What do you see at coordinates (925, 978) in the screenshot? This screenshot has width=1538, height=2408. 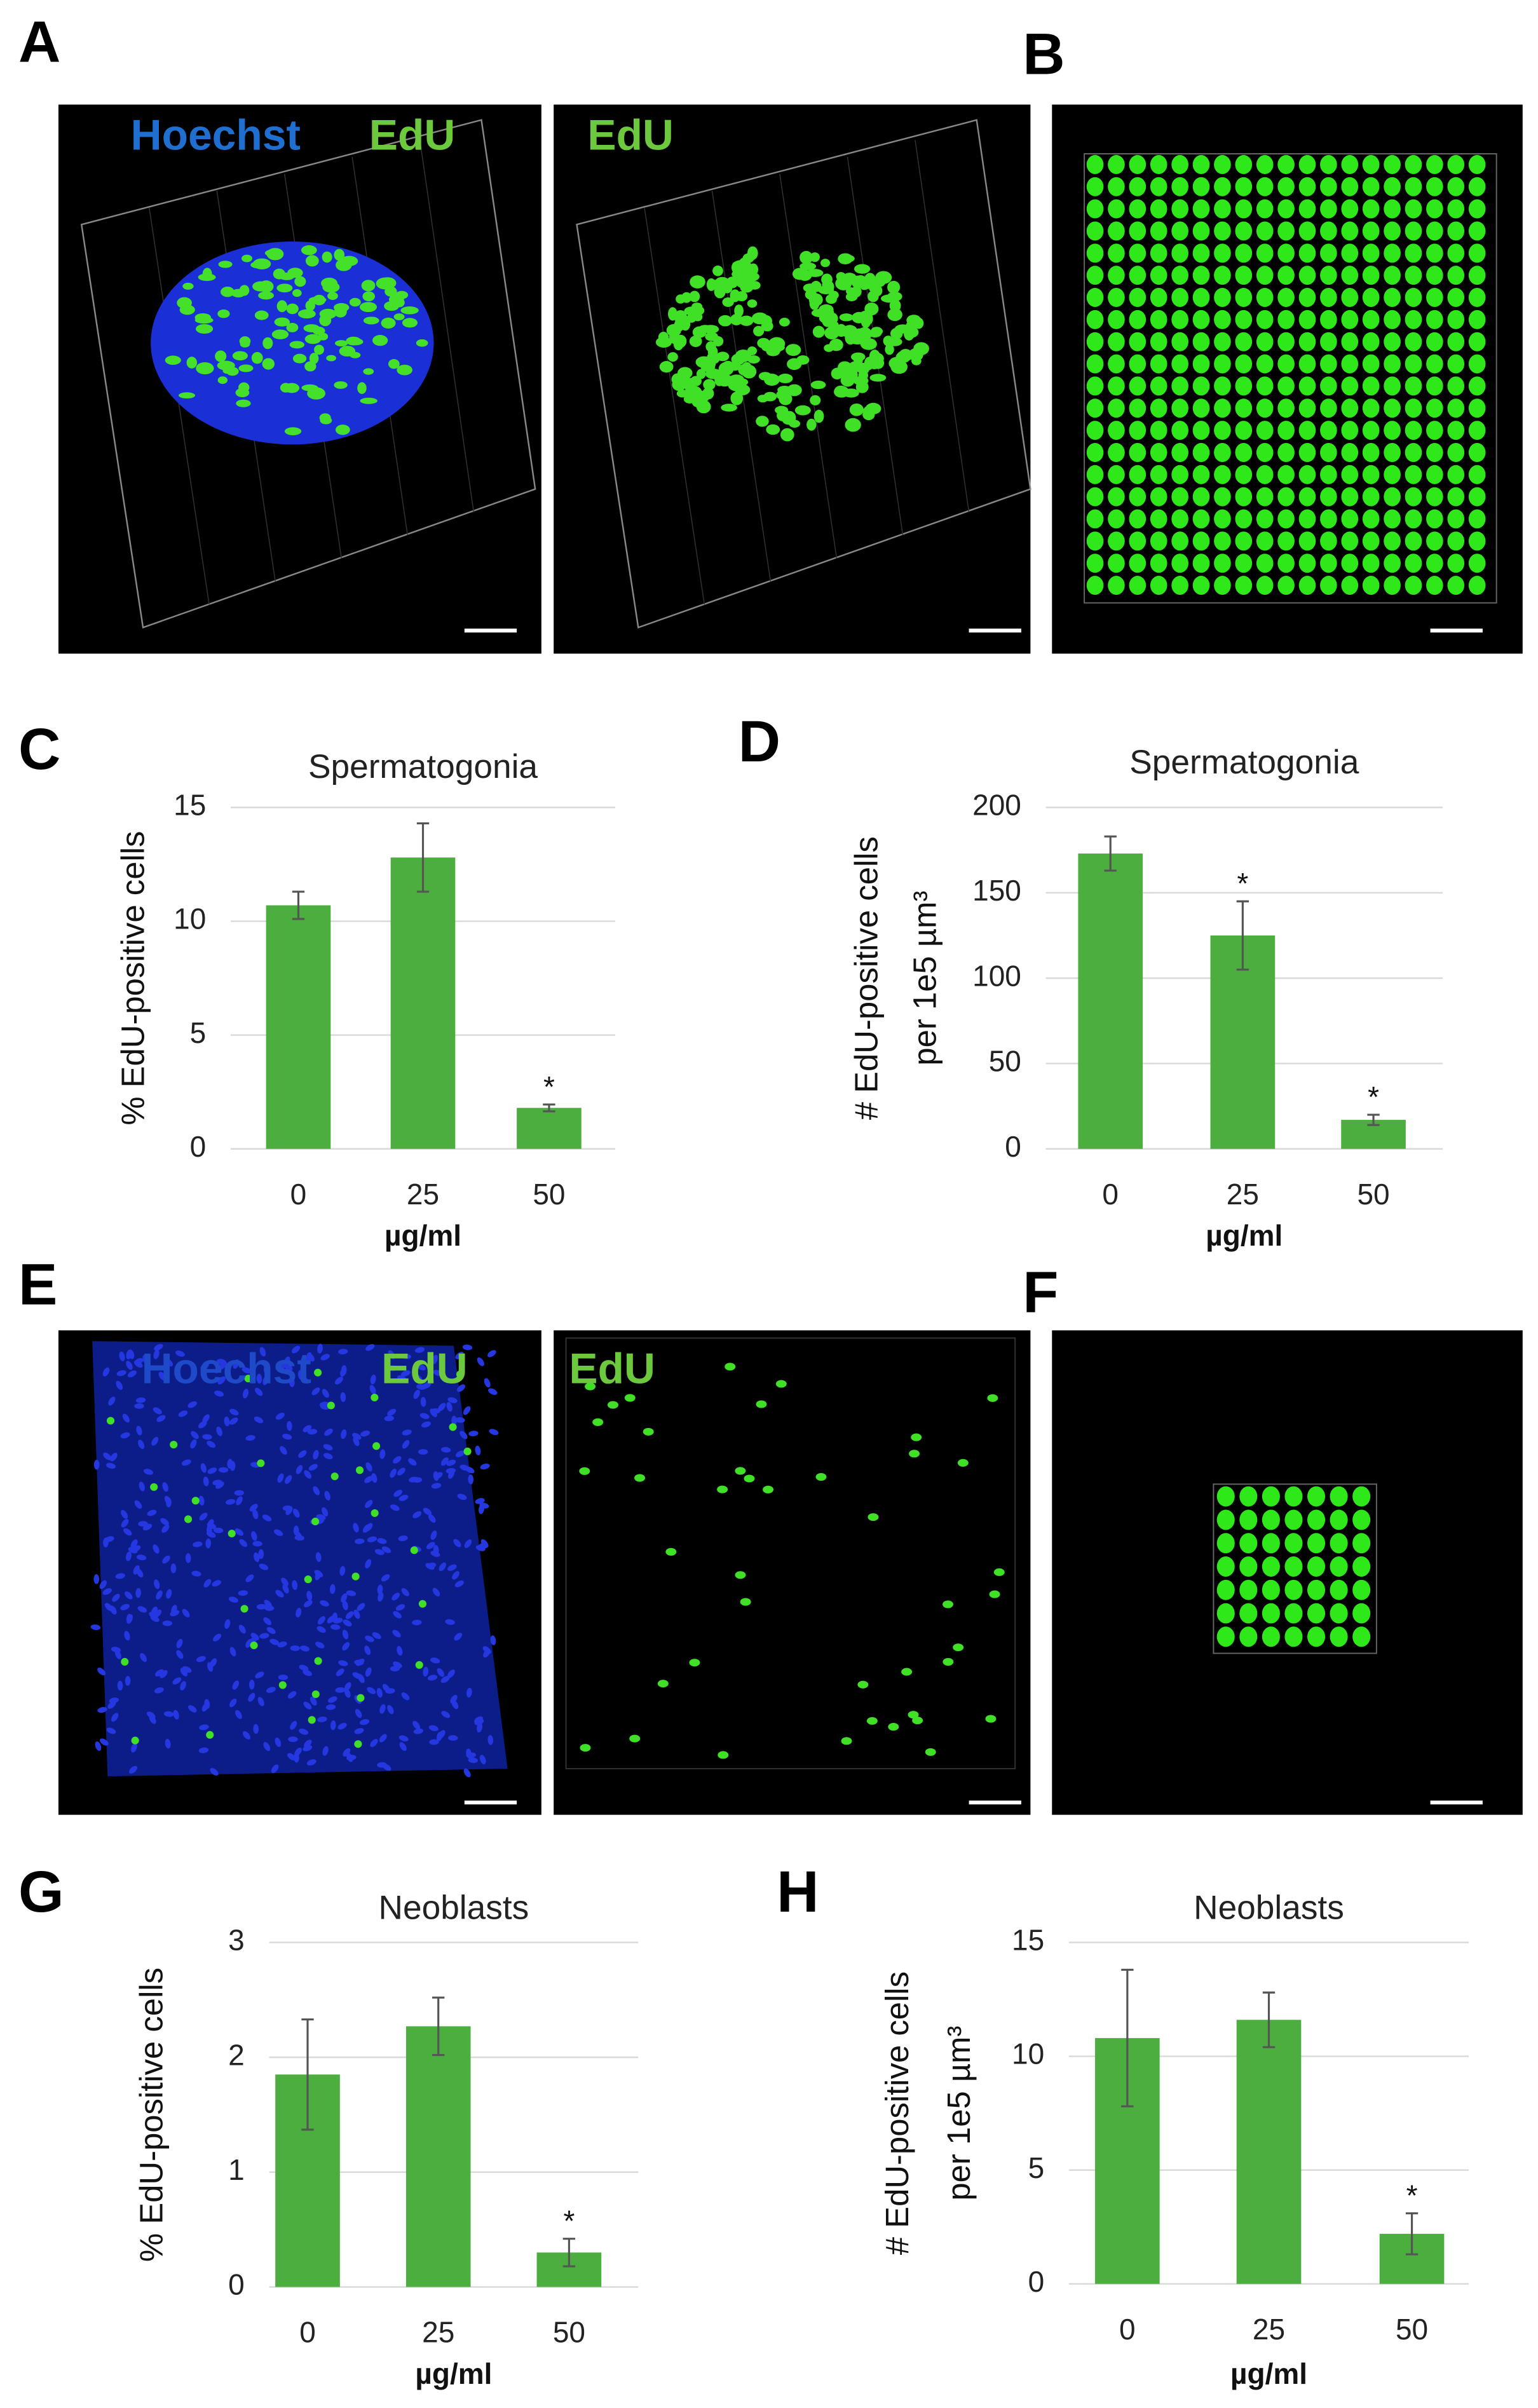 I see `y-axis-label: per 1e5 µm³` at bounding box center [925, 978].